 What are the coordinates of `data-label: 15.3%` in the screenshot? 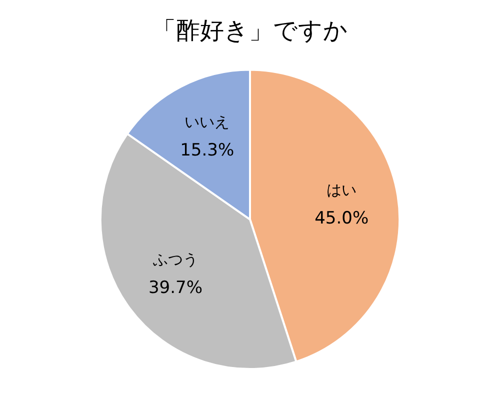 It's located at (207, 150).